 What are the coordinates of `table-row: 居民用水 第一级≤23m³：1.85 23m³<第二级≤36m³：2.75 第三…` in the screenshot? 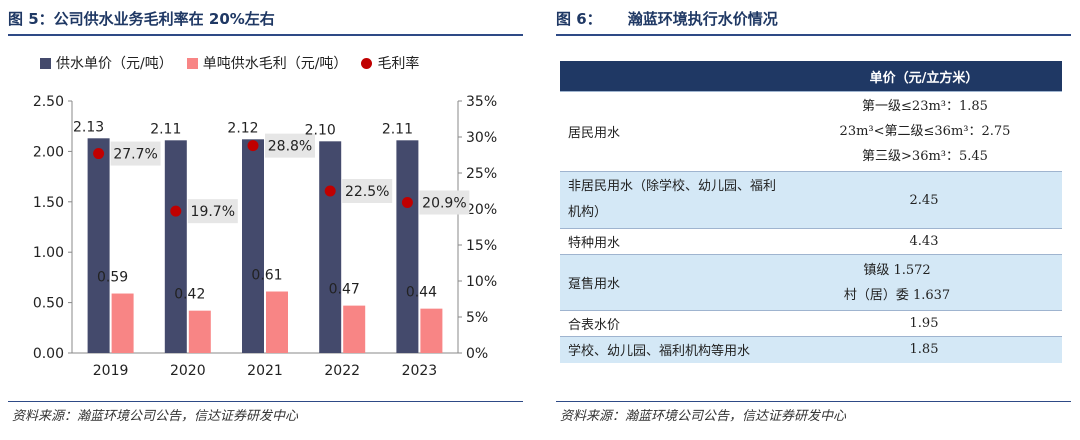 It's located at (811, 131).